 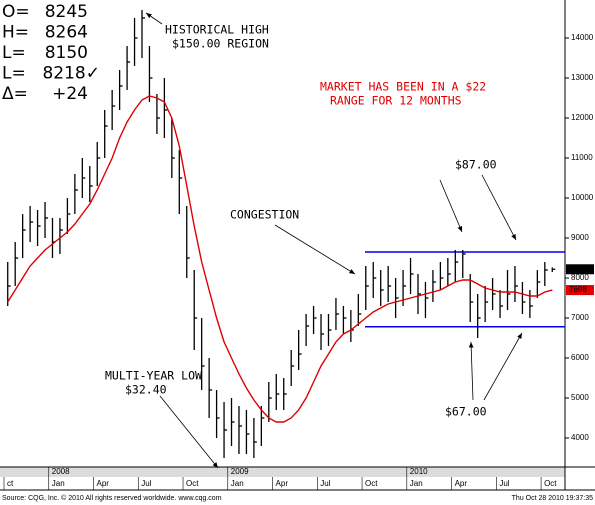 I want to click on y-tick-label: 9000, so click(x=580, y=237).